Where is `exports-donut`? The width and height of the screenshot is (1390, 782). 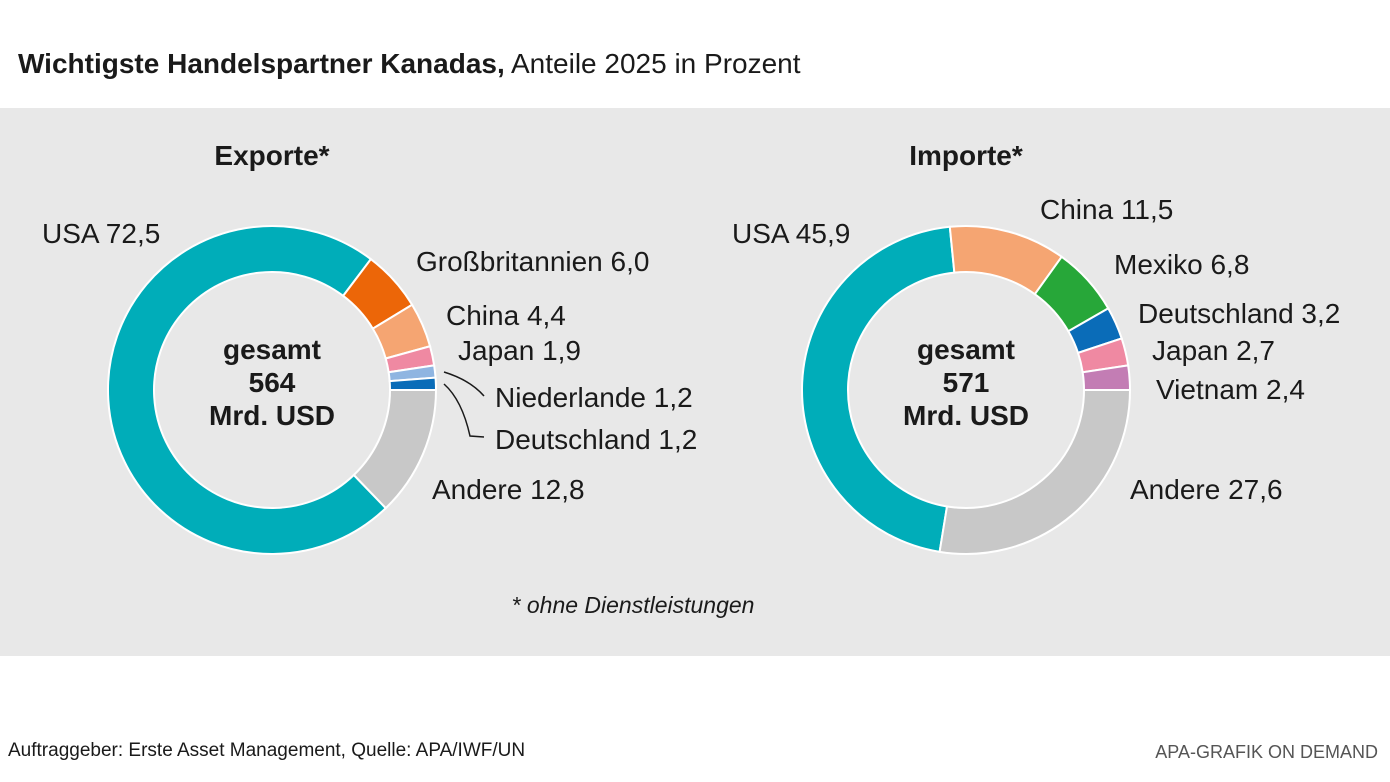
exports-donut is located at coordinates (272, 390).